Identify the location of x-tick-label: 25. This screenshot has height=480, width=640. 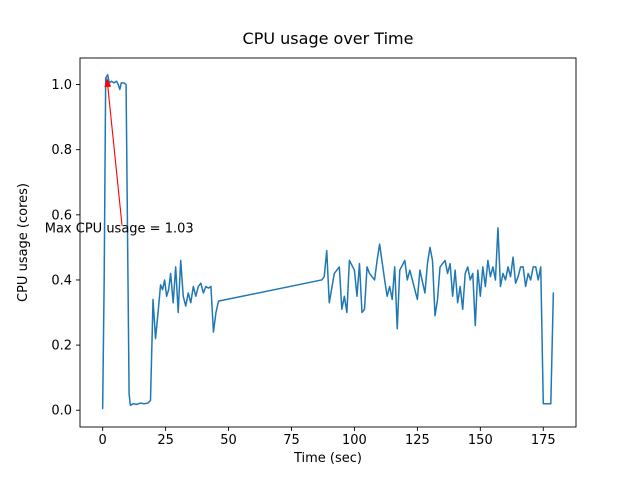
(165, 440).